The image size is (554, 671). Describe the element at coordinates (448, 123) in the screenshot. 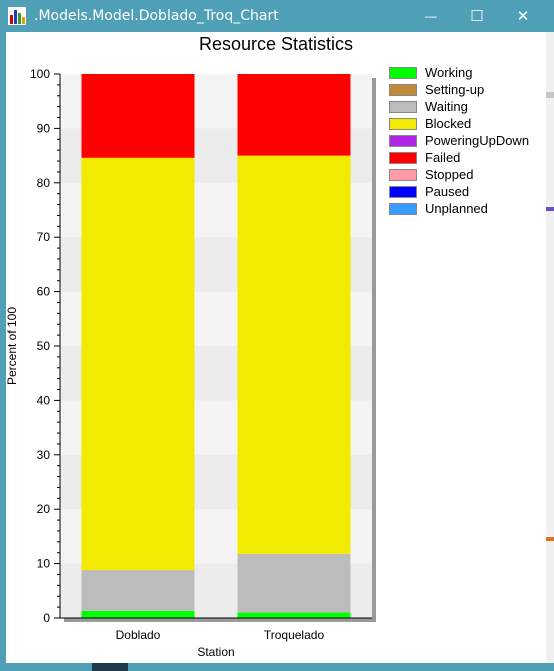

I see `legend-label: Blocked` at that location.